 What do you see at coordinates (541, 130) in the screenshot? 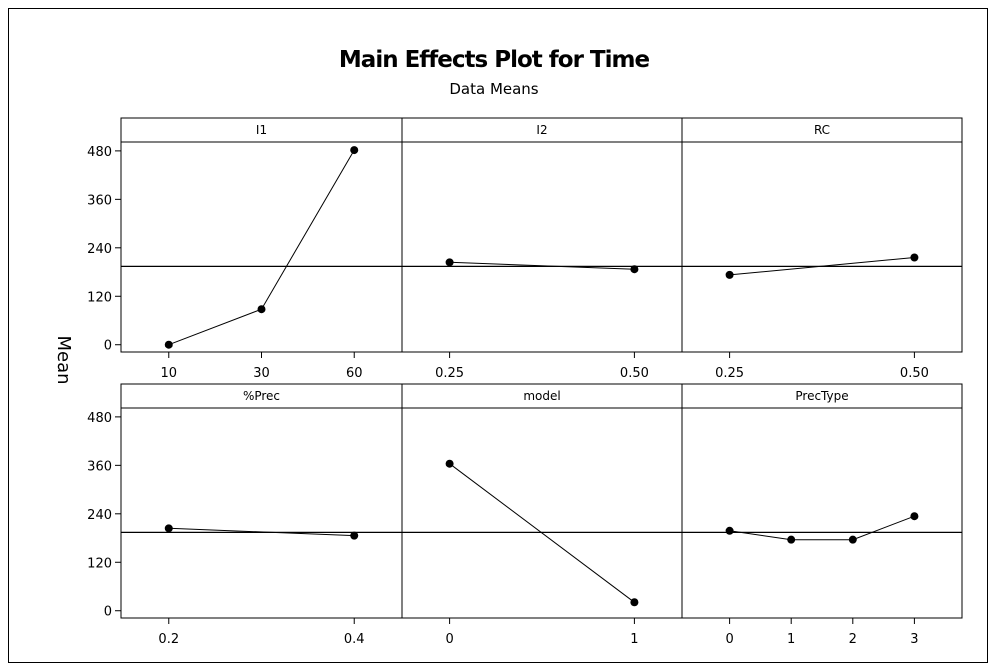
I see `panel-label-i2: I2` at bounding box center [541, 130].